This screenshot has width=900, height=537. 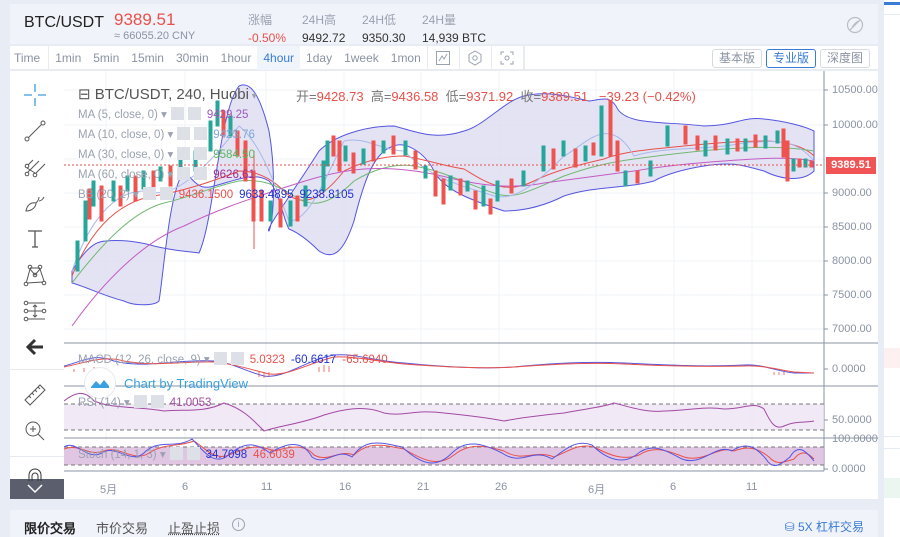 What do you see at coordinates (647, 96) in the screenshot?
I see `change-value: −39.23 (−0.42%)` at bounding box center [647, 96].